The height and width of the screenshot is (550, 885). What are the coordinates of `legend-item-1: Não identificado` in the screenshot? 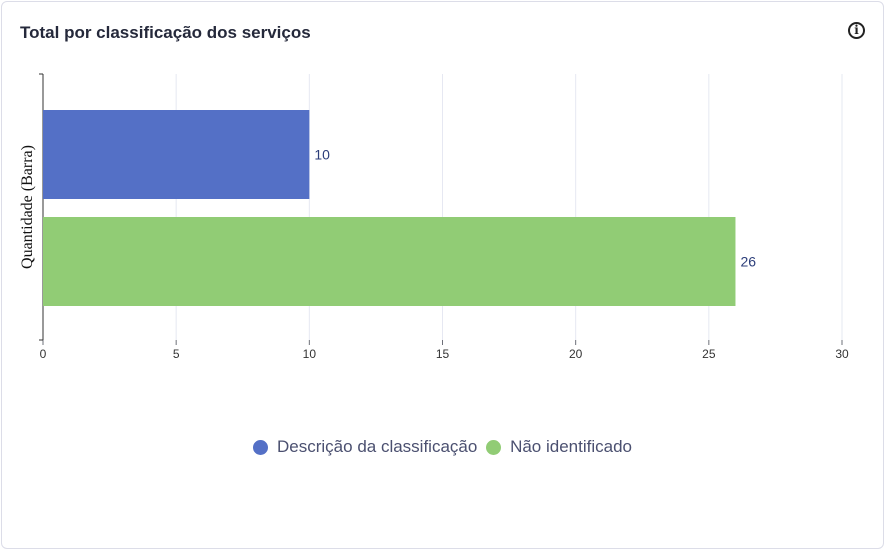 It's located at (559, 447).